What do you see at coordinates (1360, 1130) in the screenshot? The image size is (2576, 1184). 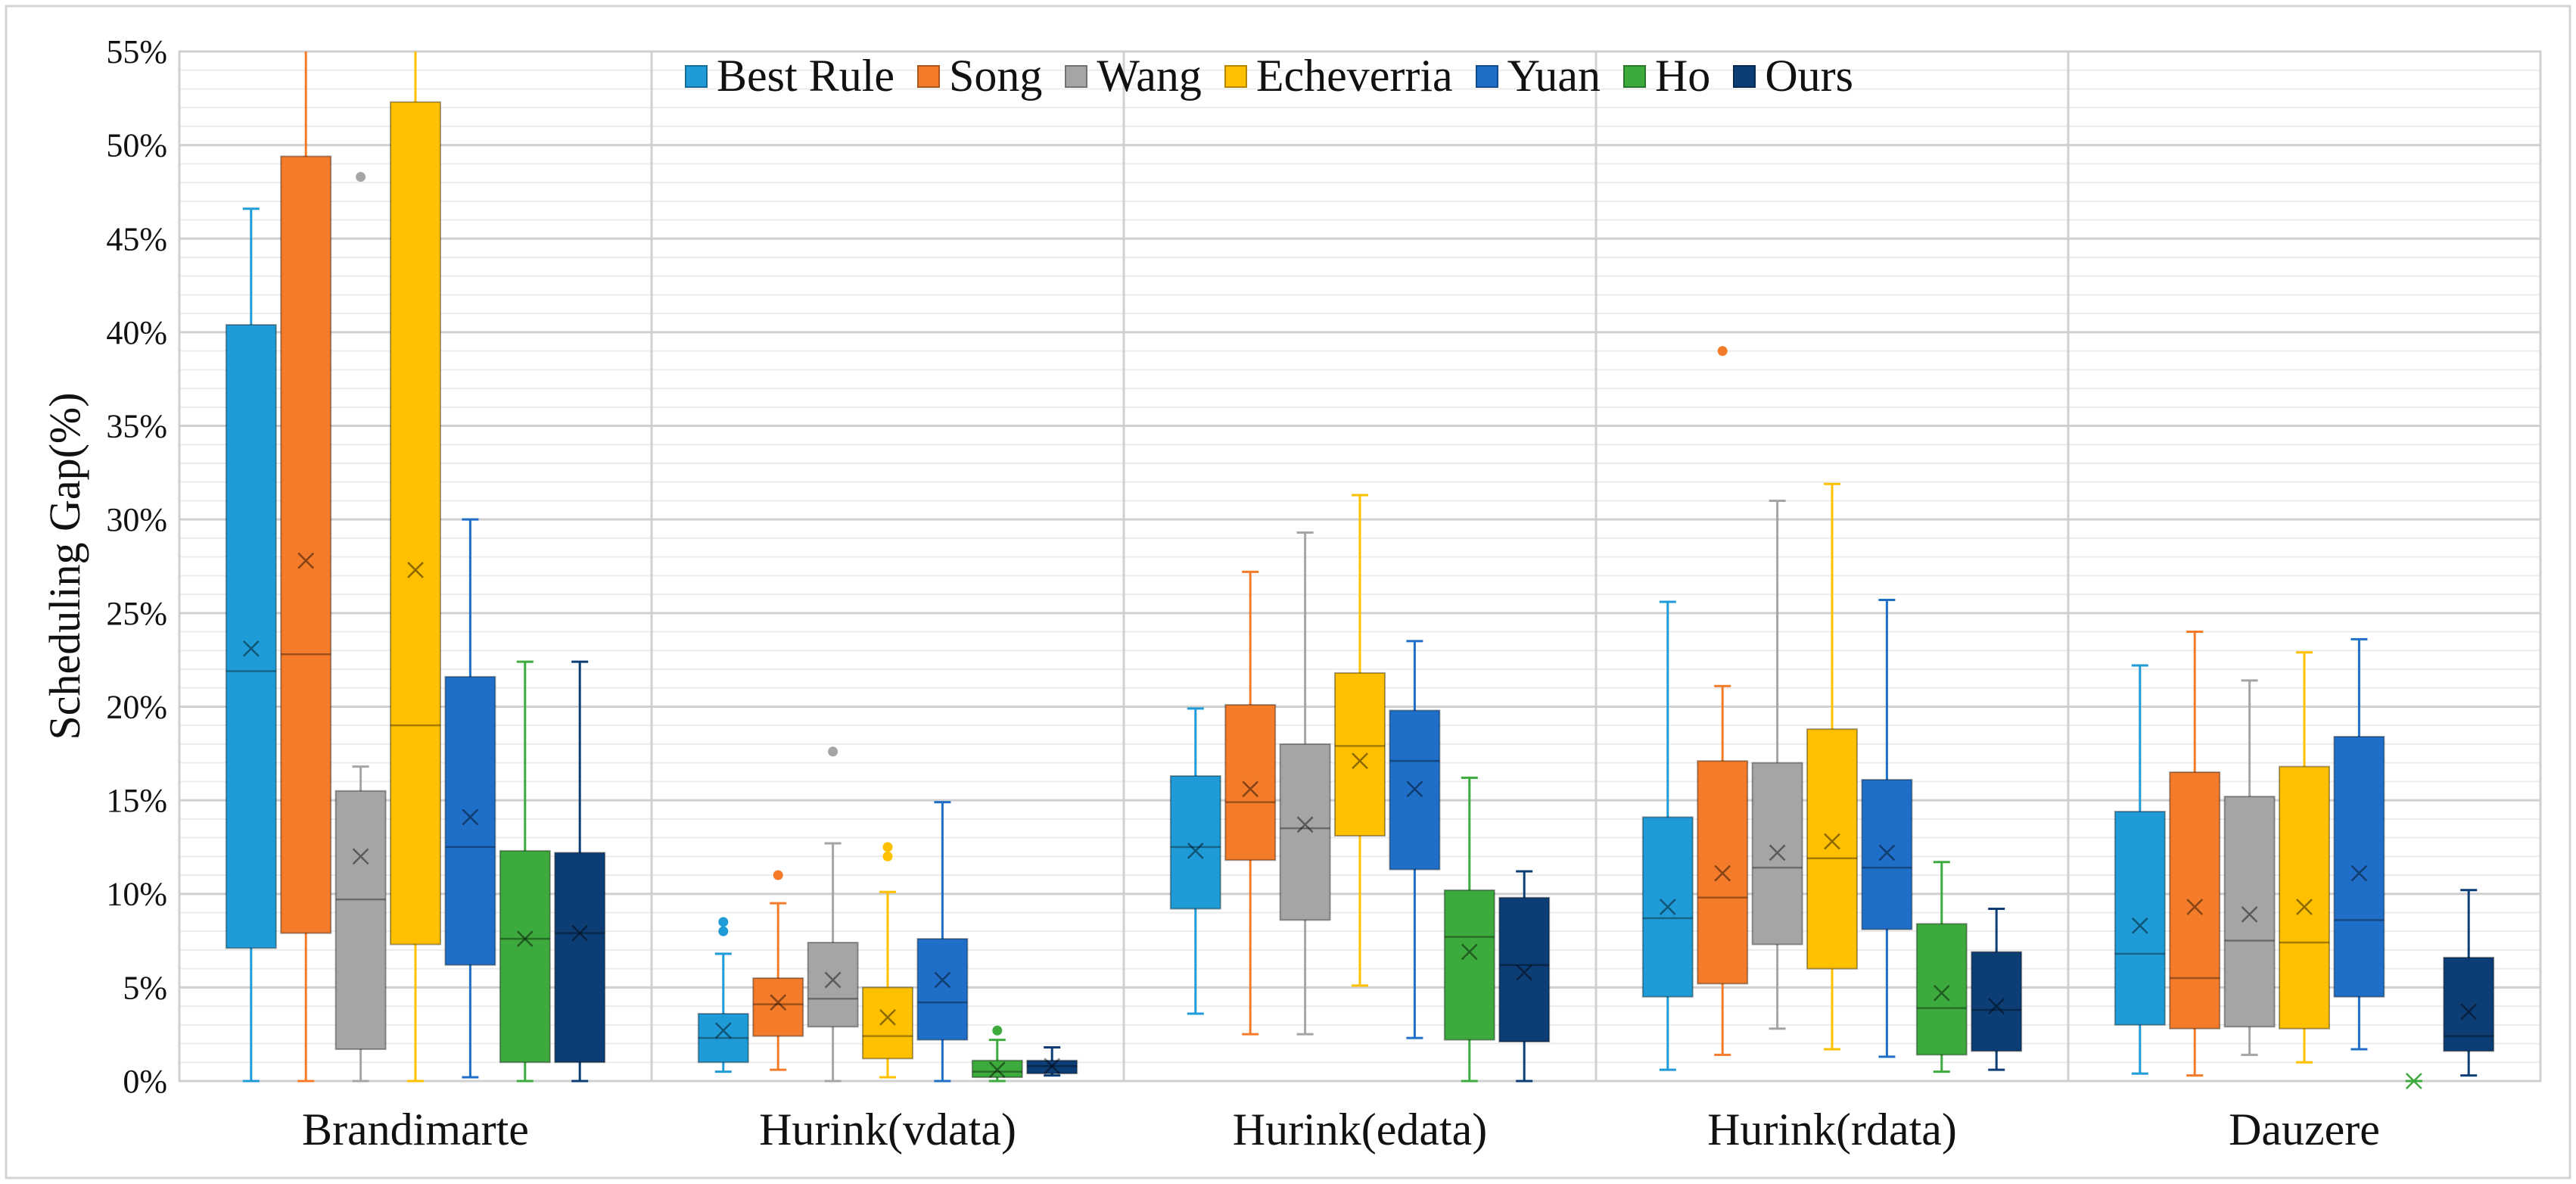 I see `x-category-label: Hurink(edata)` at bounding box center [1360, 1130].